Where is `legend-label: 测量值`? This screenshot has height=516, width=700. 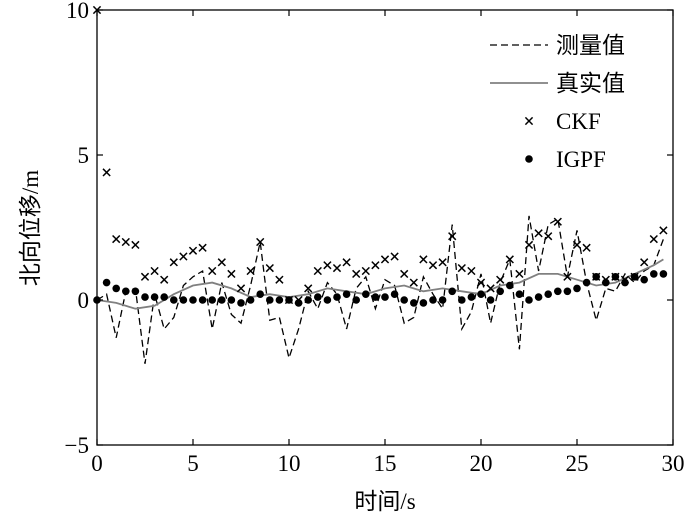 legend-label: 测量值 is located at coordinates (590, 45).